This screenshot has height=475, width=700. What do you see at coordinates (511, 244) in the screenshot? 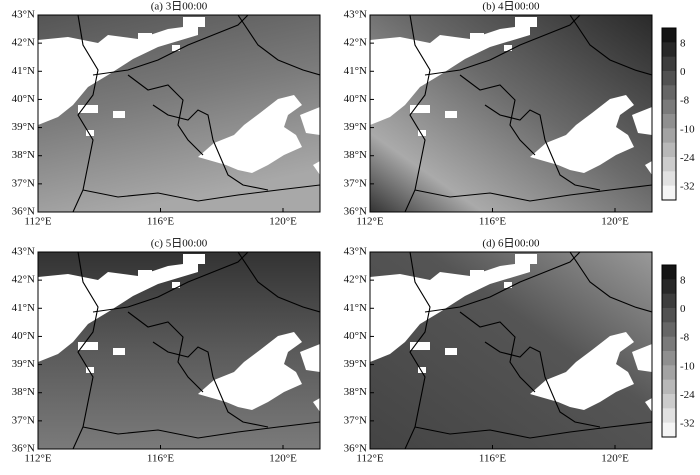
I see `panel-title: (d) 6日00:00` at bounding box center [511, 244].